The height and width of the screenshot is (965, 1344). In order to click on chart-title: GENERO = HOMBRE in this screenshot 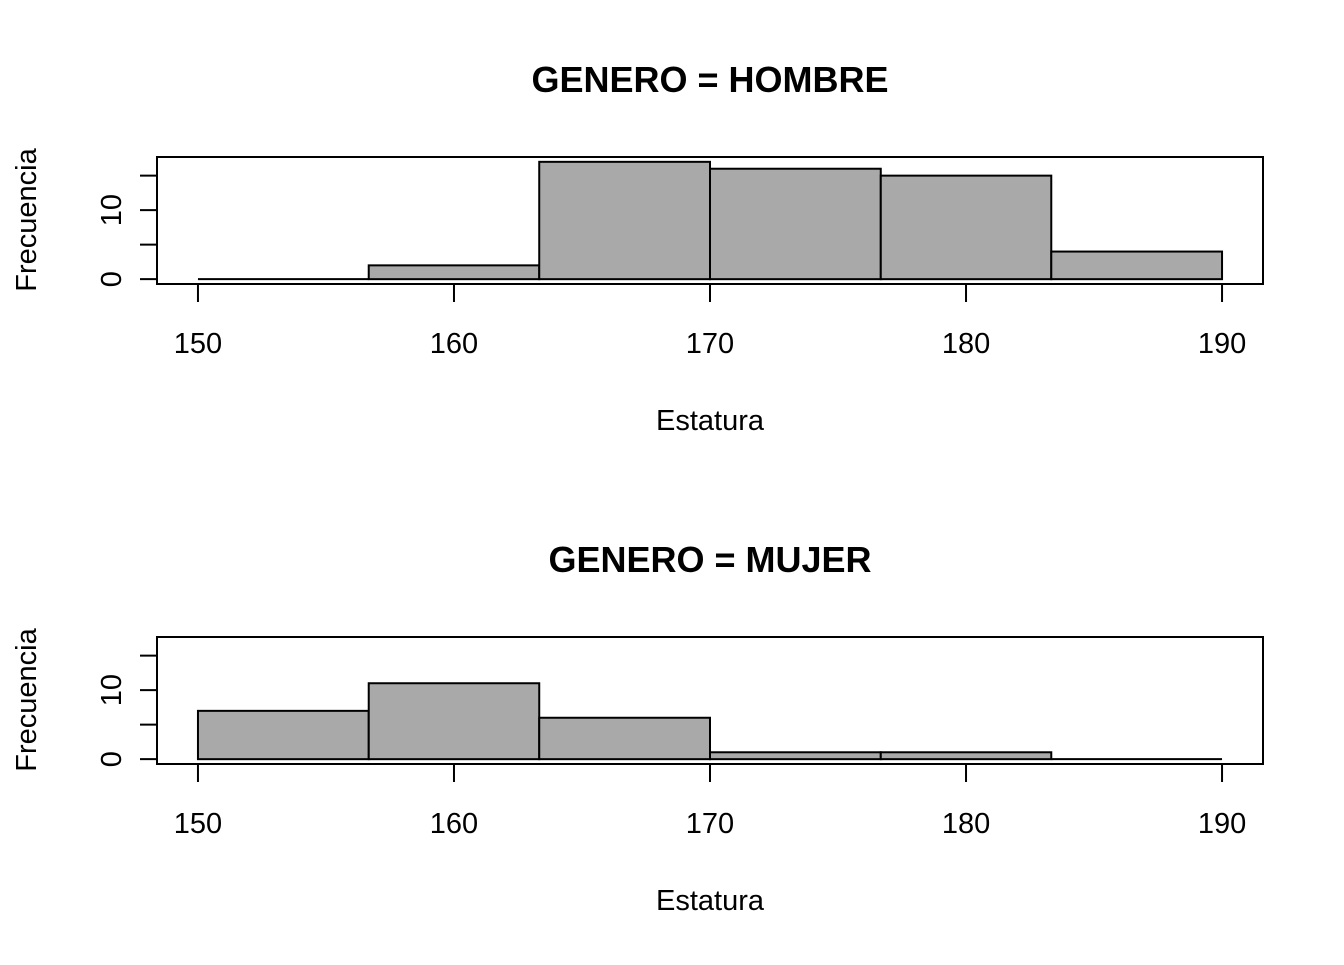, I will do `click(709, 79)`.